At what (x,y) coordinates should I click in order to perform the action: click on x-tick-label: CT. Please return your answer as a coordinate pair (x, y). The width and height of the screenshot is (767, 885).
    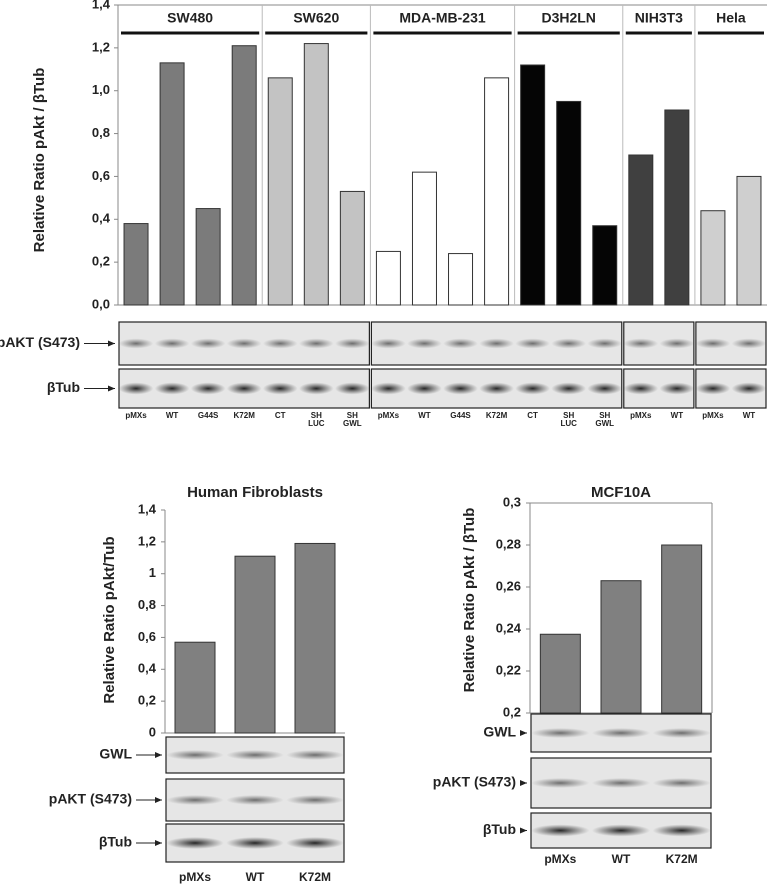
    Looking at the image, I should click on (532, 415).